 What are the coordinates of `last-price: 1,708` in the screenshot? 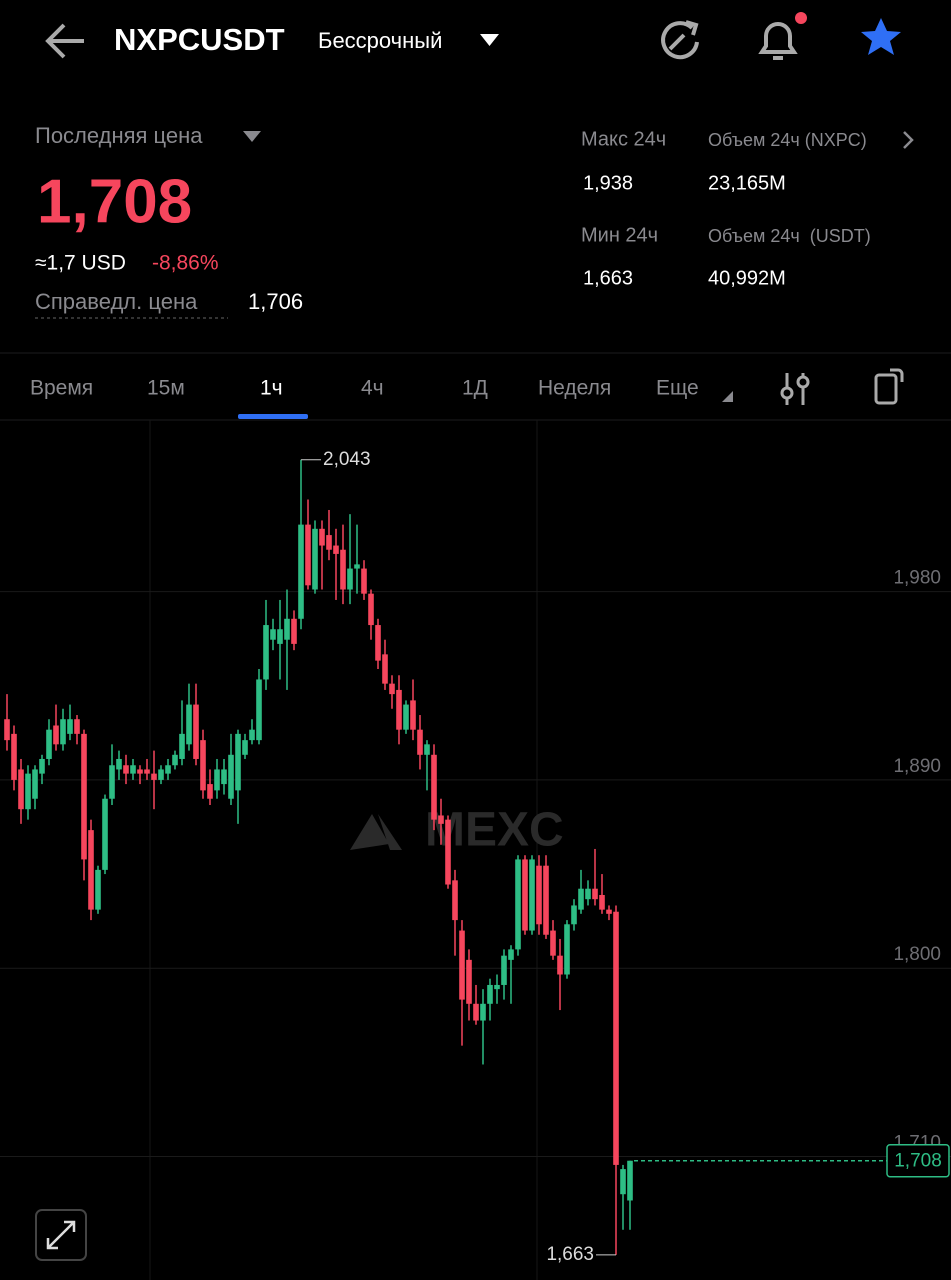 It's located at (114, 201).